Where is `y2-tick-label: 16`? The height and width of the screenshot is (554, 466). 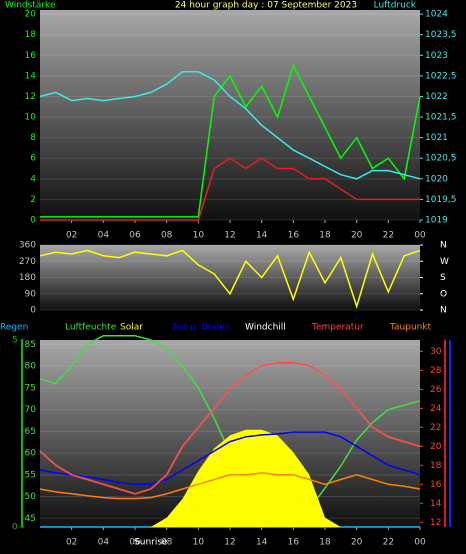
y2-tick-label: 16 is located at coordinates (436, 485).